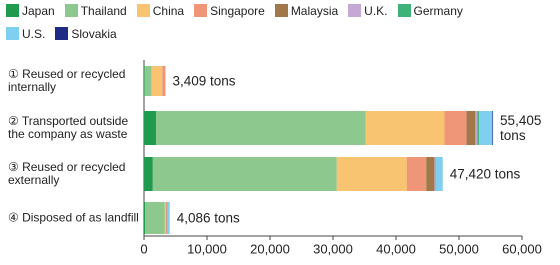 The width and height of the screenshot is (560, 265). What do you see at coordinates (438, 10) in the screenshot?
I see `legend-label: Germany` at bounding box center [438, 10].